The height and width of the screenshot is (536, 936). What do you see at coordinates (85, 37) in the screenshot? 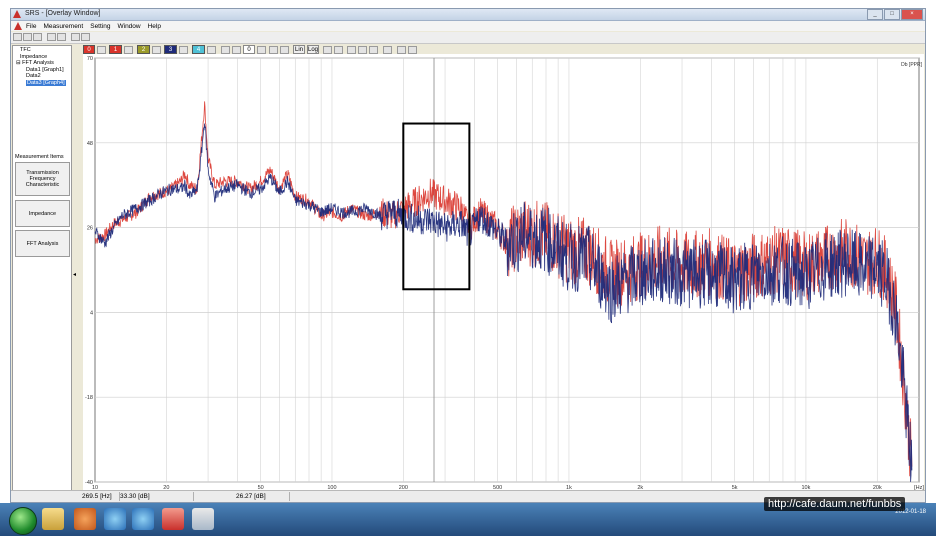
I see `help-icon` at bounding box center [85, 37].